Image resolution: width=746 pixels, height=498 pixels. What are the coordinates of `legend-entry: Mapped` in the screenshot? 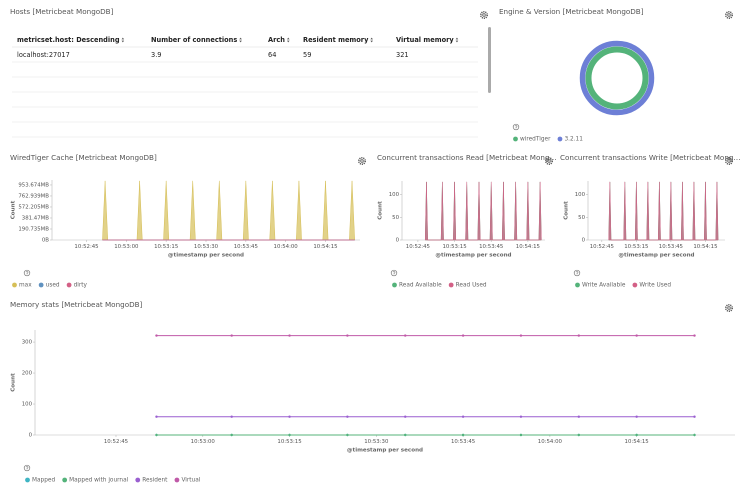 It's located at (43, 481).